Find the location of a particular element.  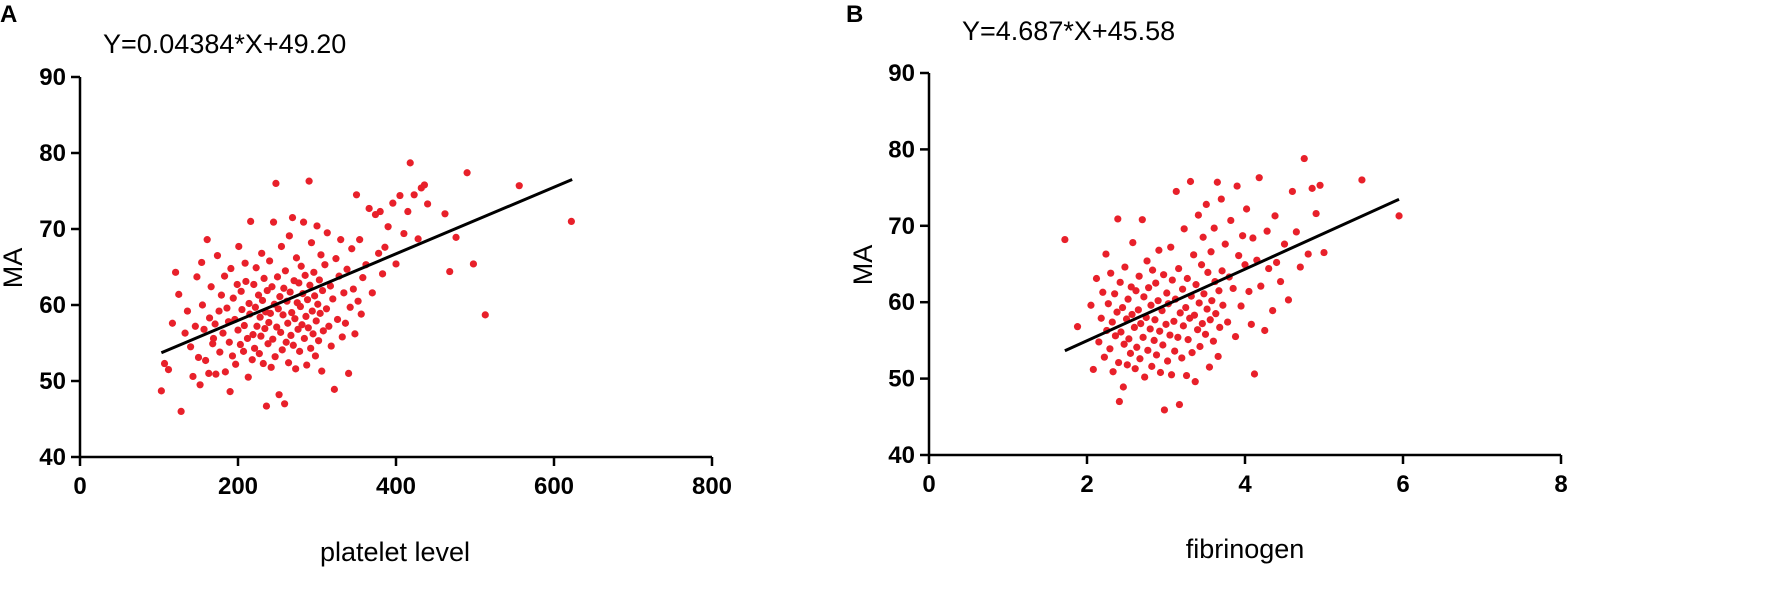

y-axis-title-b: MA is located at coordinates (863, 265).